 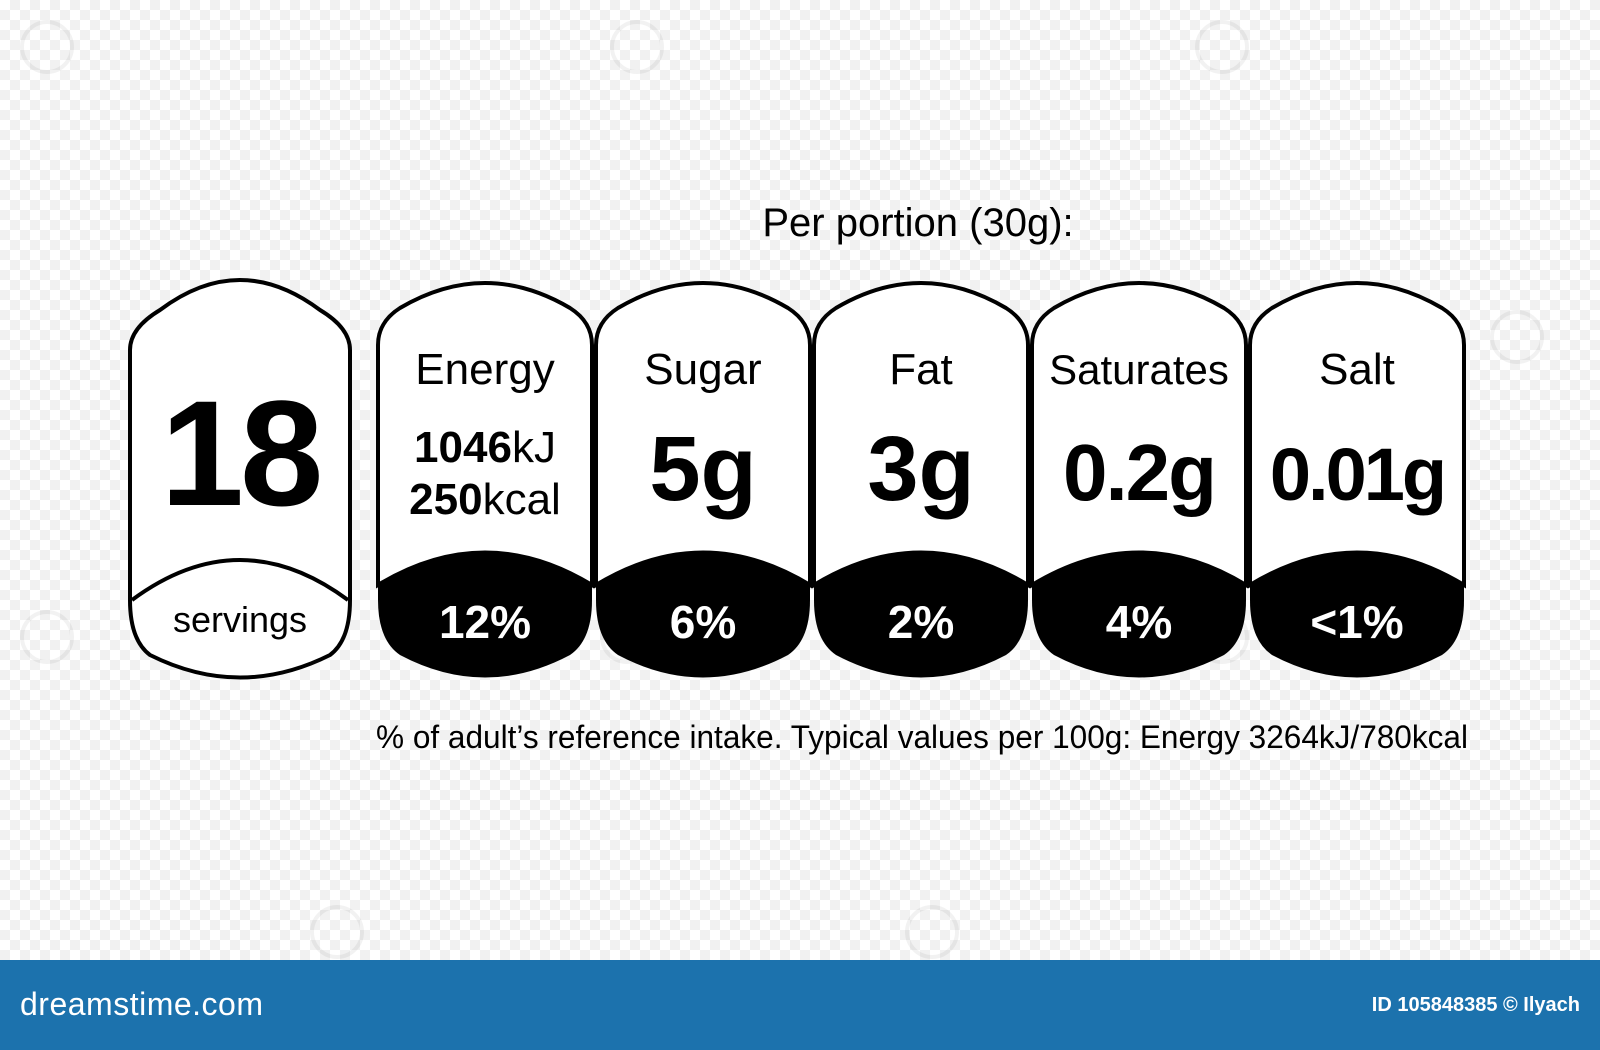 I want to click on sugar-label: Sugar, so click(x=702, y=369).